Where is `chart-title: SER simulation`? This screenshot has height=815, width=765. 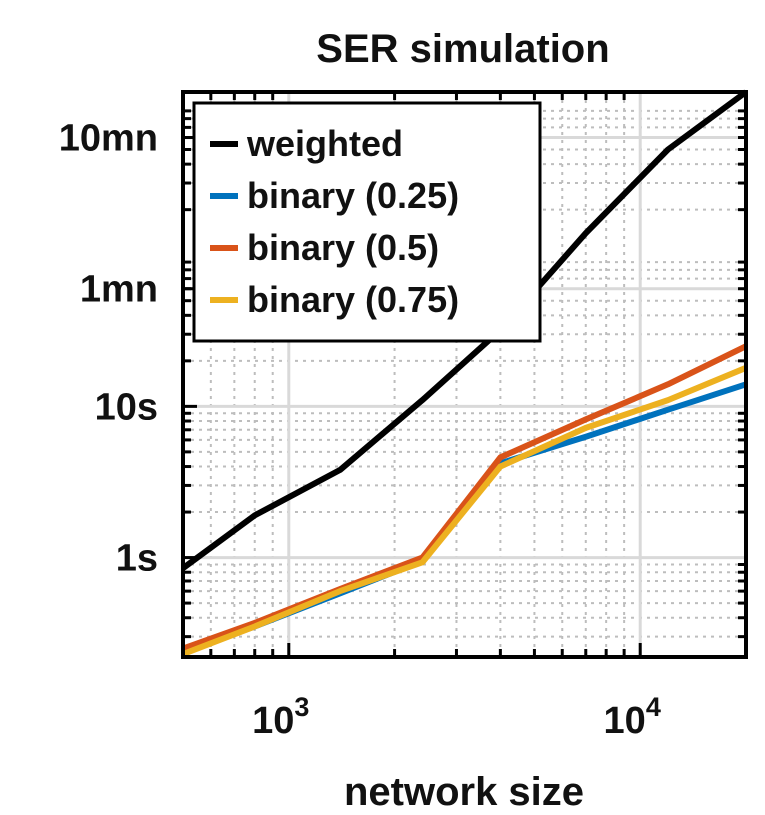
chart-title: SER simulation is located at coordinates (462, 49).